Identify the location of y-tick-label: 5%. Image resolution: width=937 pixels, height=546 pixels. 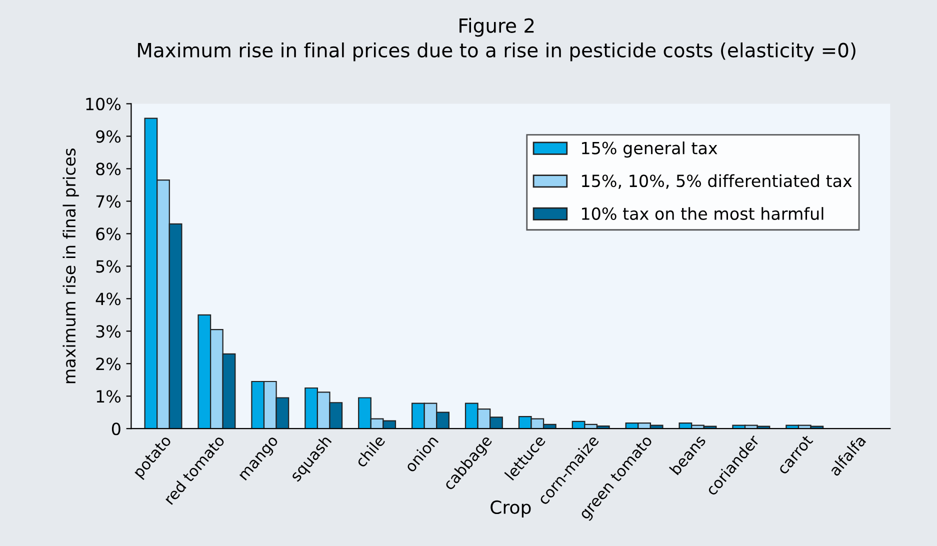
(108, 266).